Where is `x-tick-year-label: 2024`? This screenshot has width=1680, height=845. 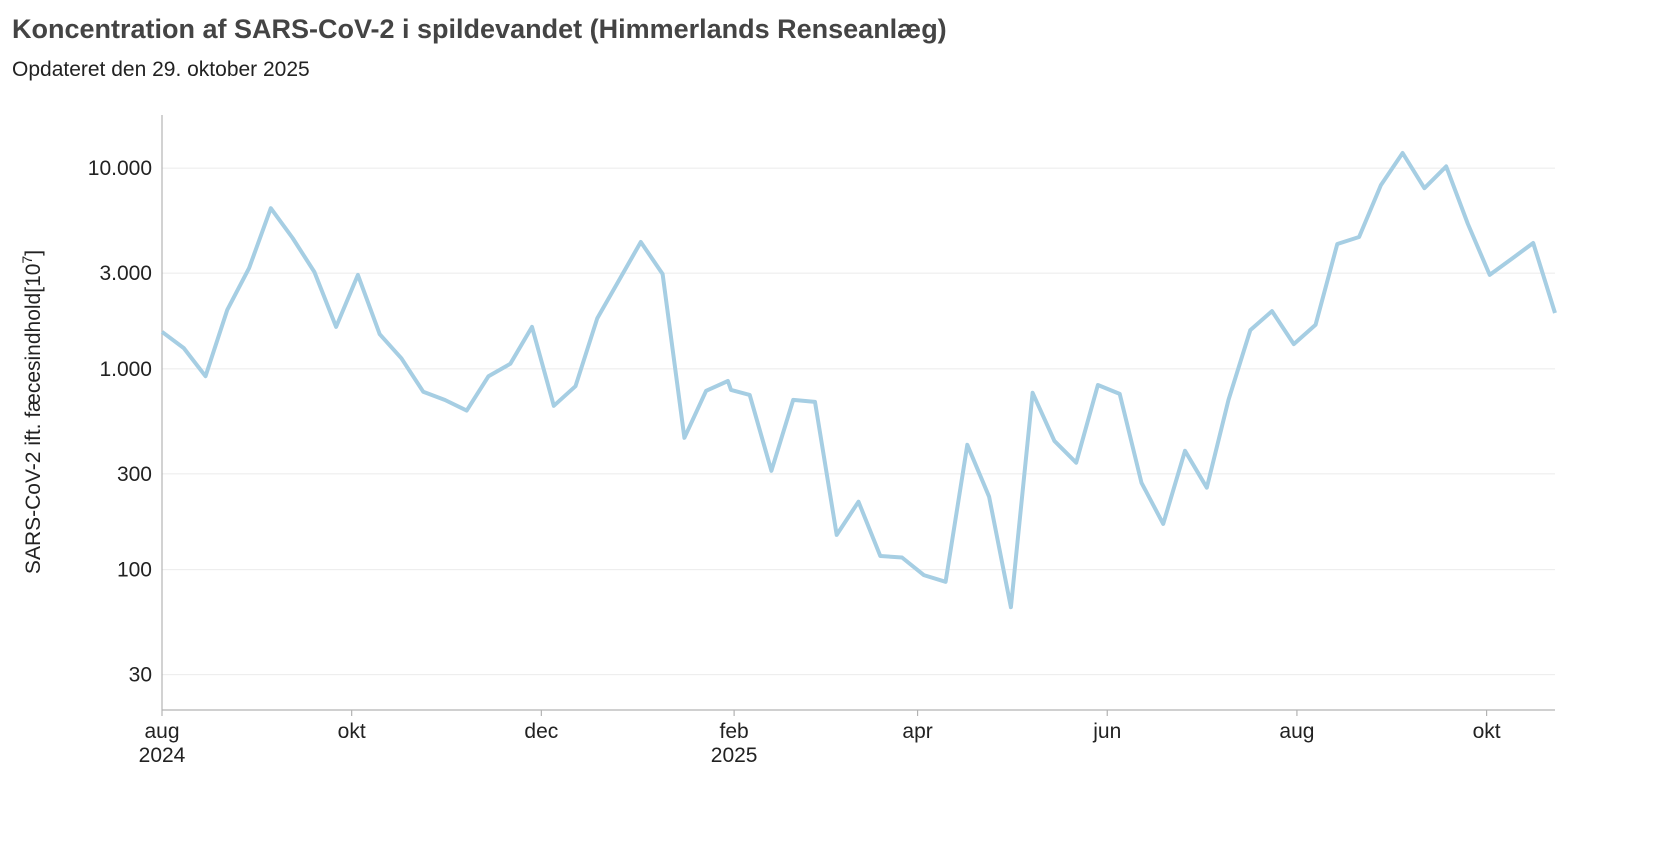 x-tick-year-label: 2024 is located at coordinates (162, 755).